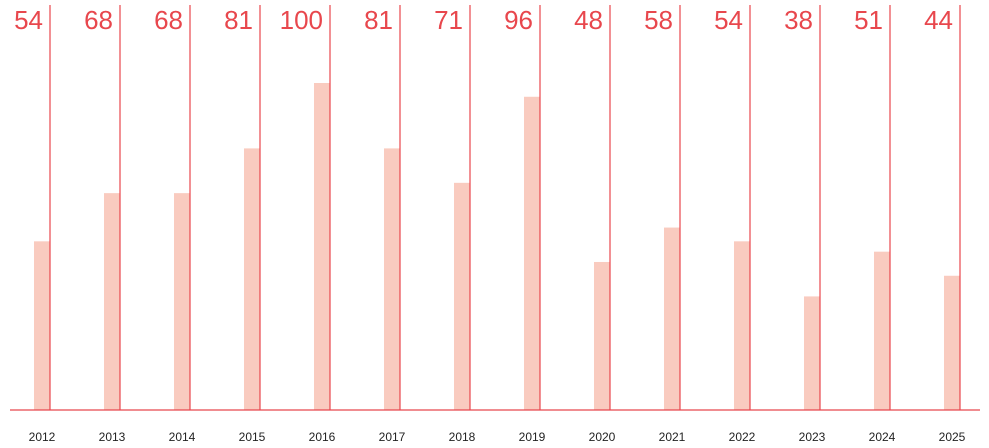  What do you see at coordinates (448, 20) in the screenshot?
I see `value-label: 71` at bounding box center [448, 20].